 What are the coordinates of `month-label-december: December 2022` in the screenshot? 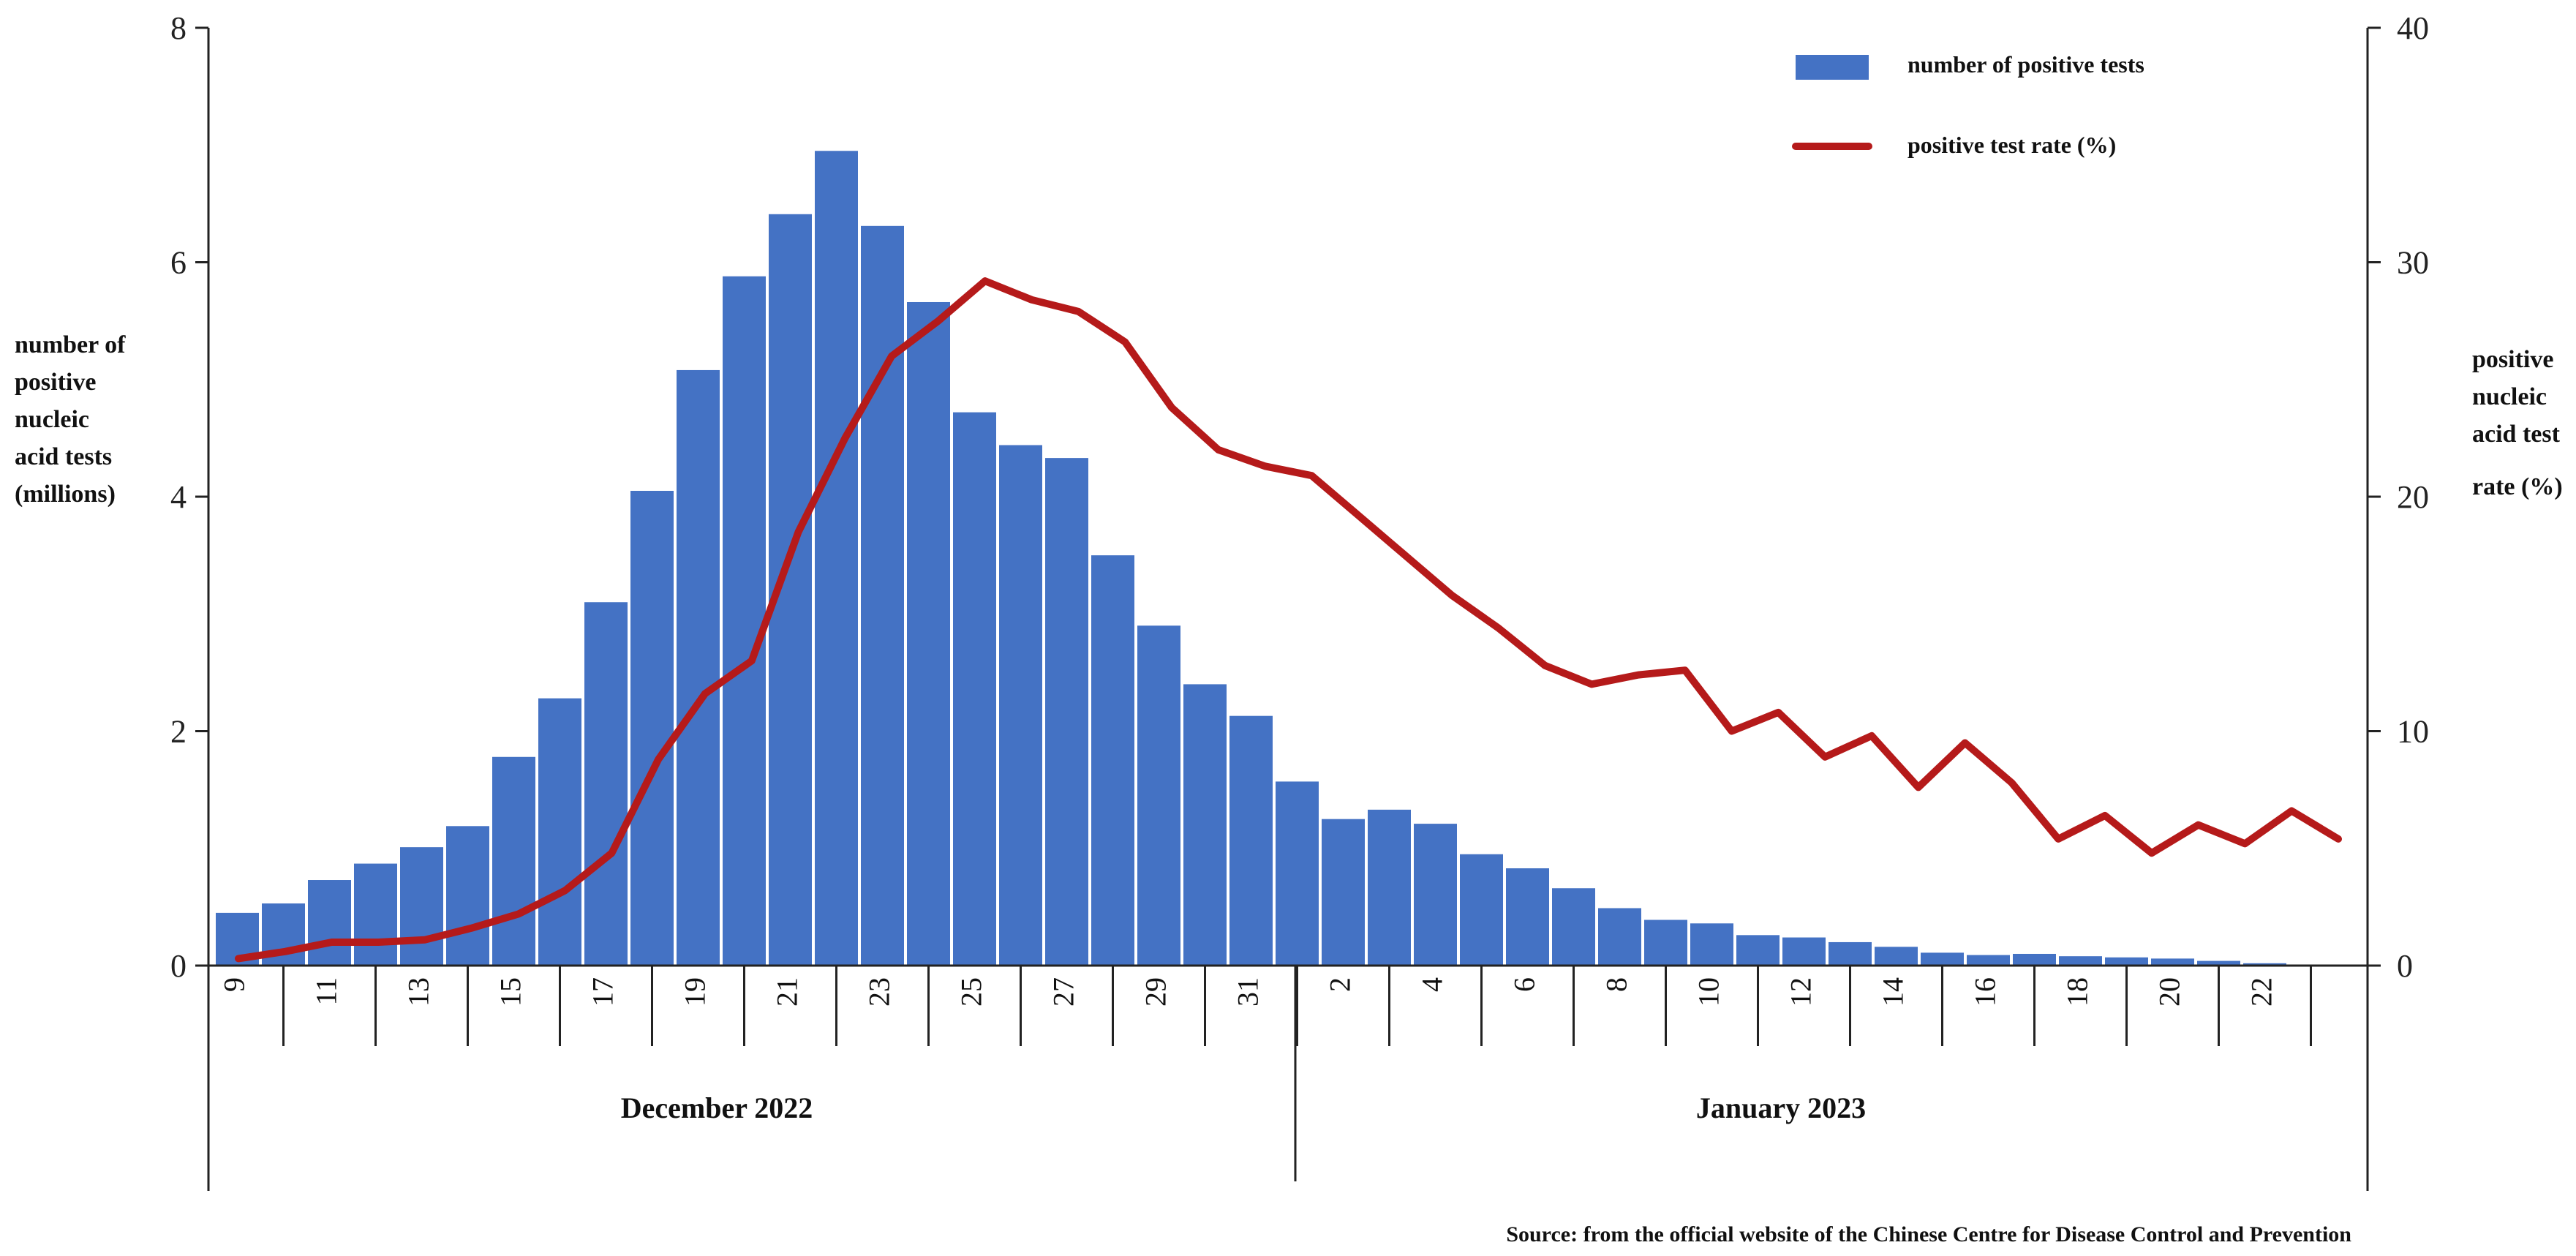 It's located at (717, 1107).